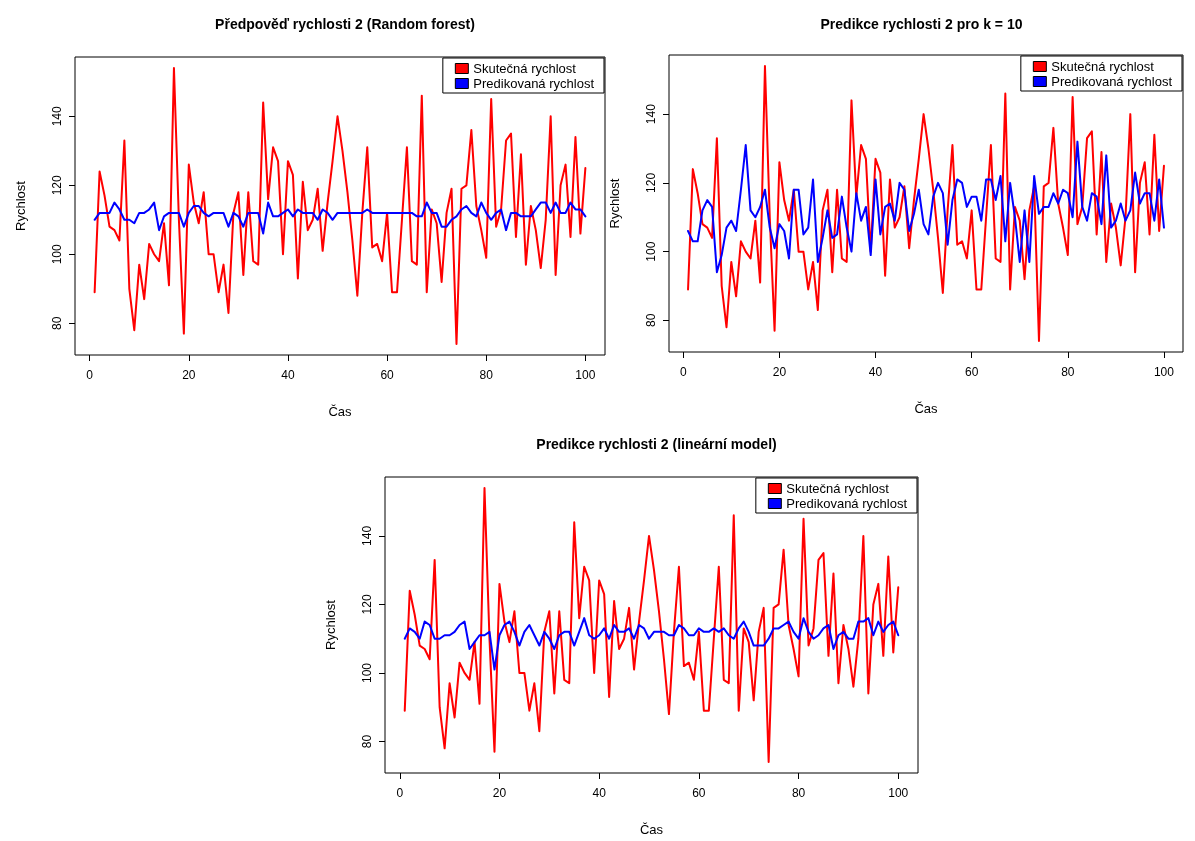 The image size is (1195, 841). Describe the element at coordinates (656, 444) in the screenshot. I see `chart-title: Predikce rychlosti 2 (lineární model)` at that location.